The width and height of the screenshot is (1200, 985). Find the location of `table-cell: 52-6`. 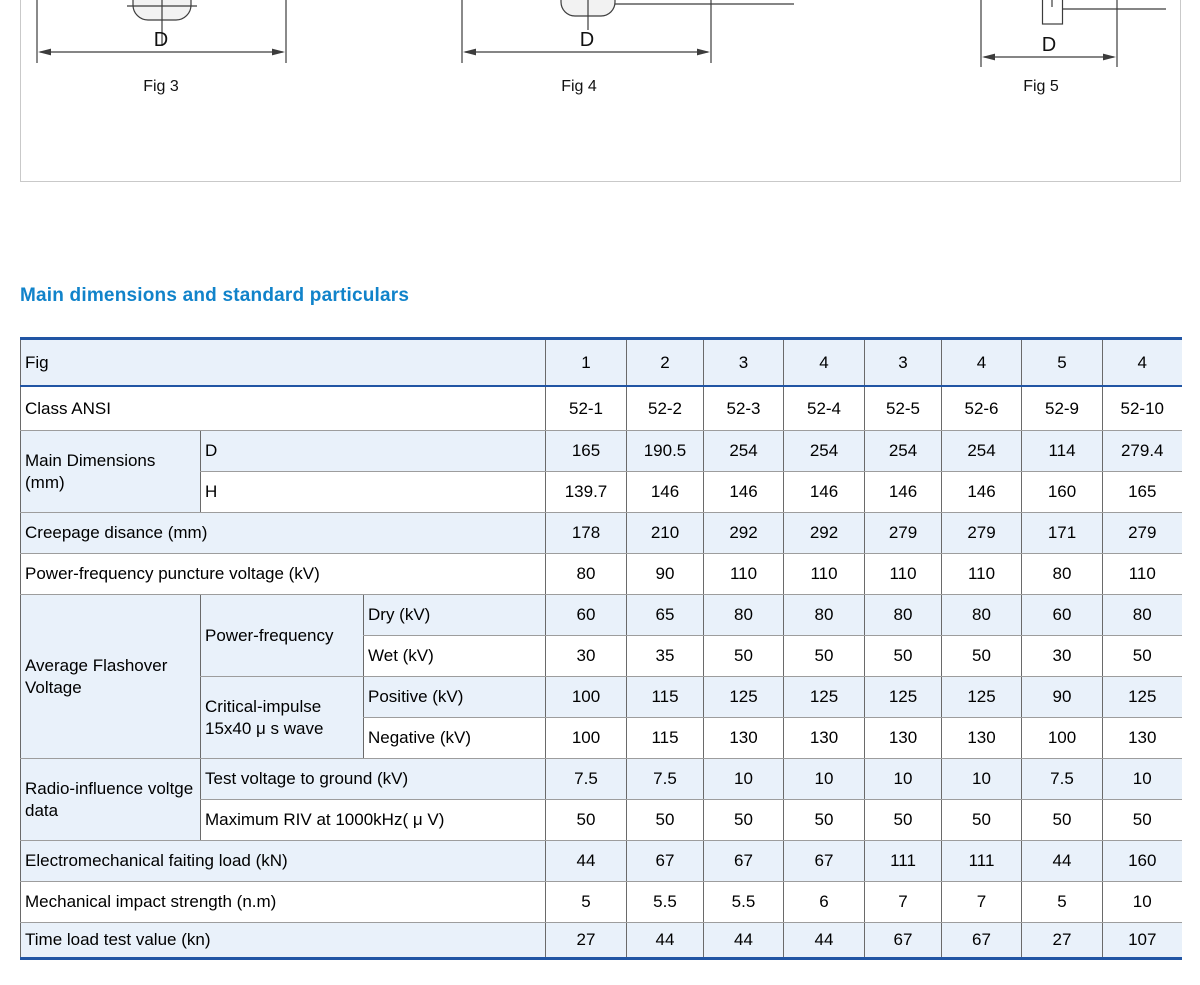

table-cell: 52-6 is located at coordinates (981, 408).